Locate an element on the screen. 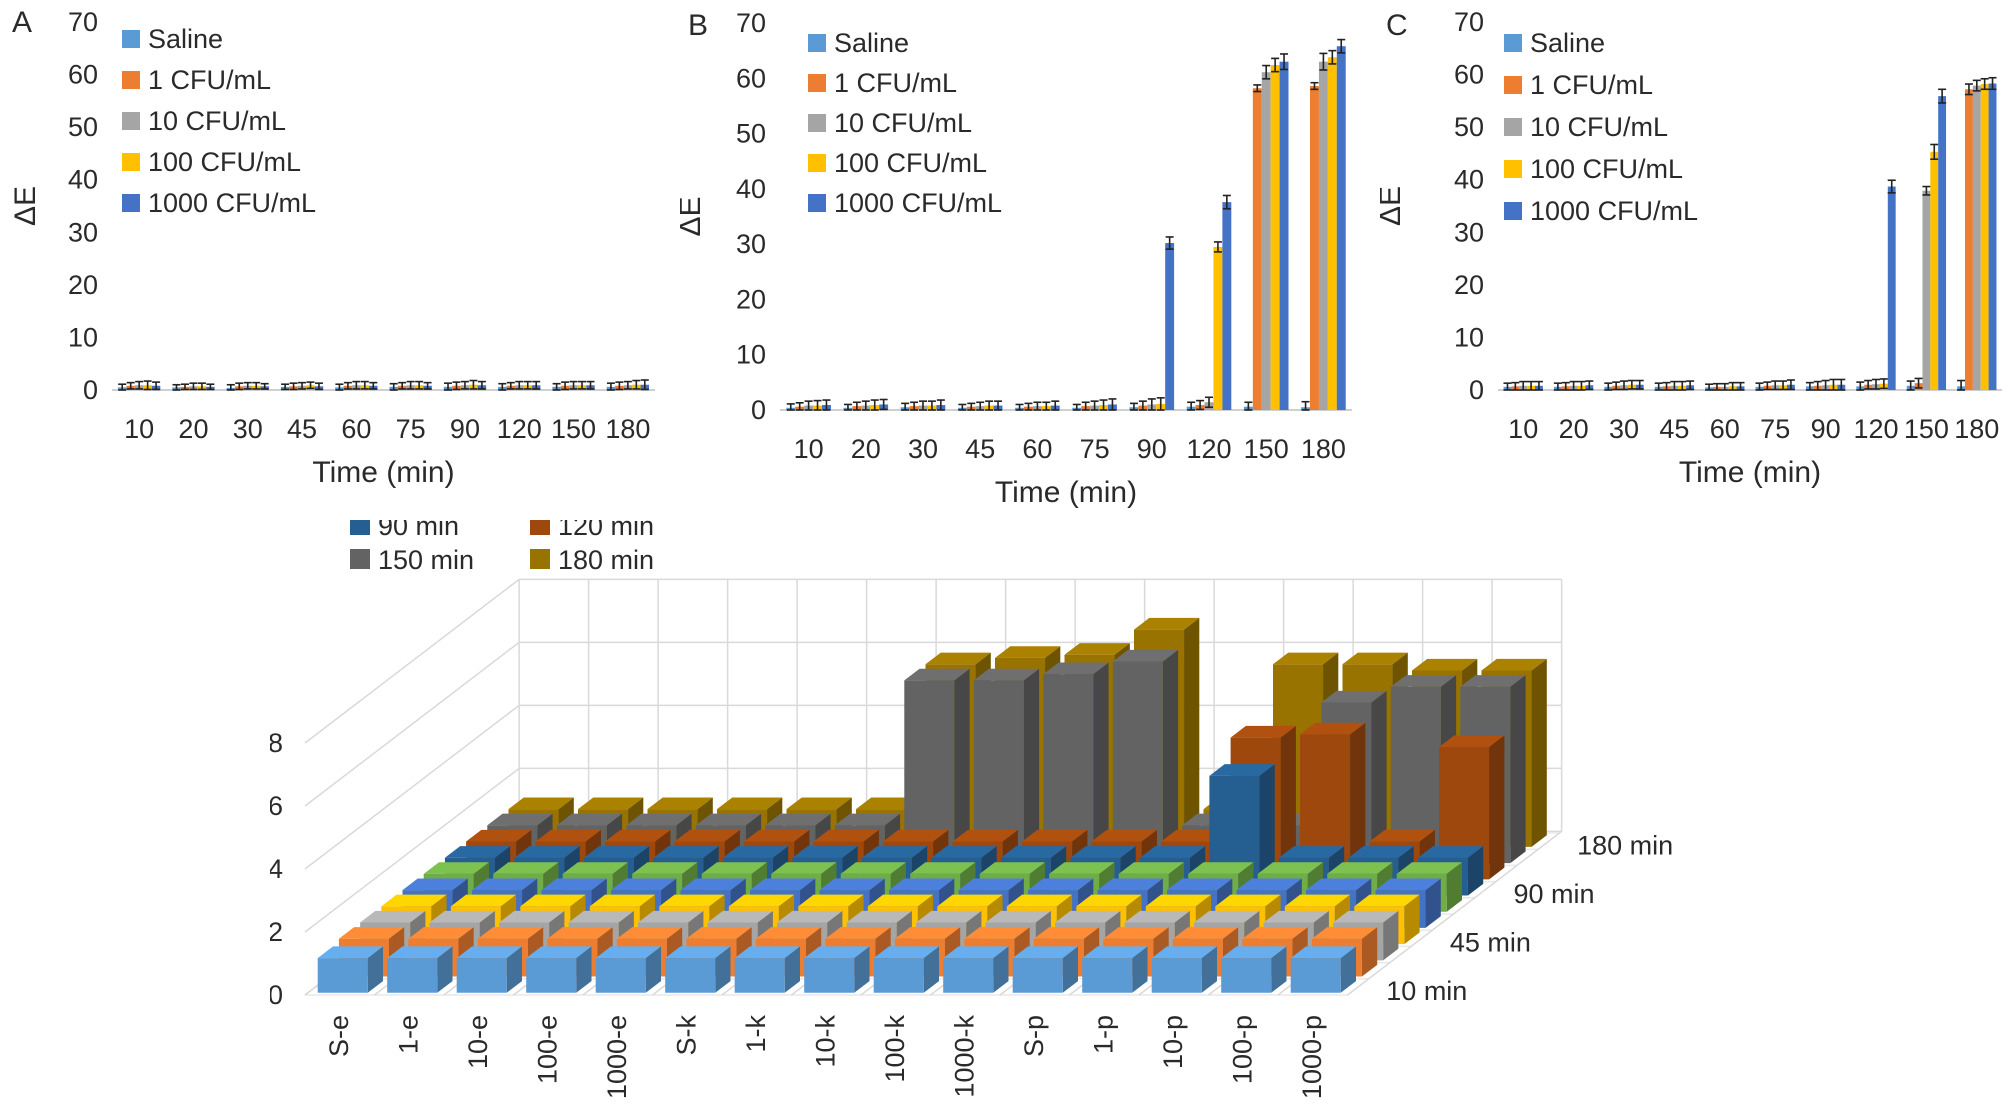 The image size is (2012, 1116). legend-label: 180 min is located at coordinates (606, 560).